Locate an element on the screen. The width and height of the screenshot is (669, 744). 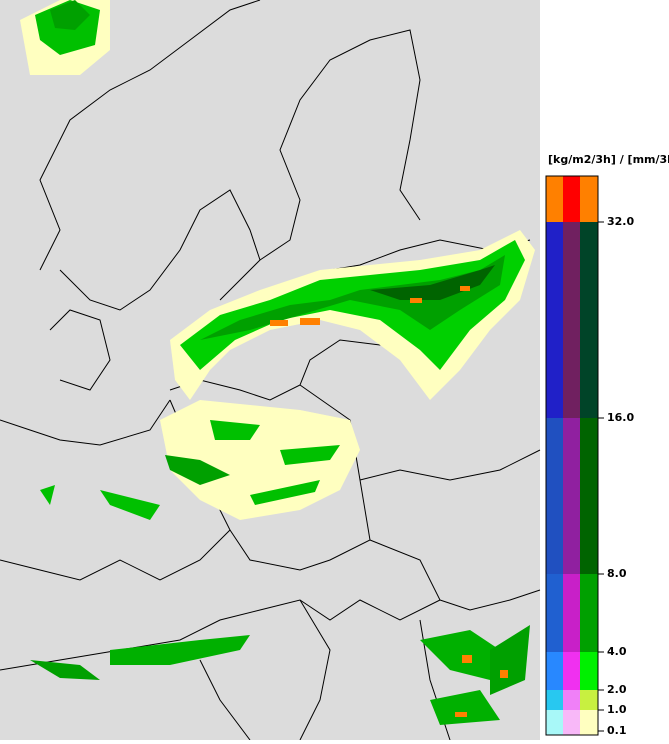
legend-frame is located at coordinates (572, 455).